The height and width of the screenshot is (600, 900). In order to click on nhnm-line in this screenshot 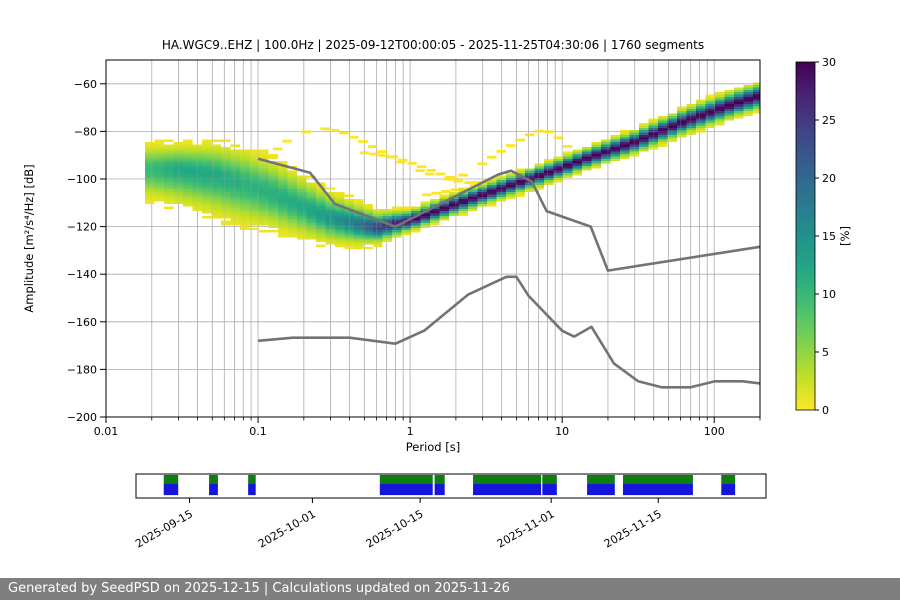, I will do `click(509, 214)`.